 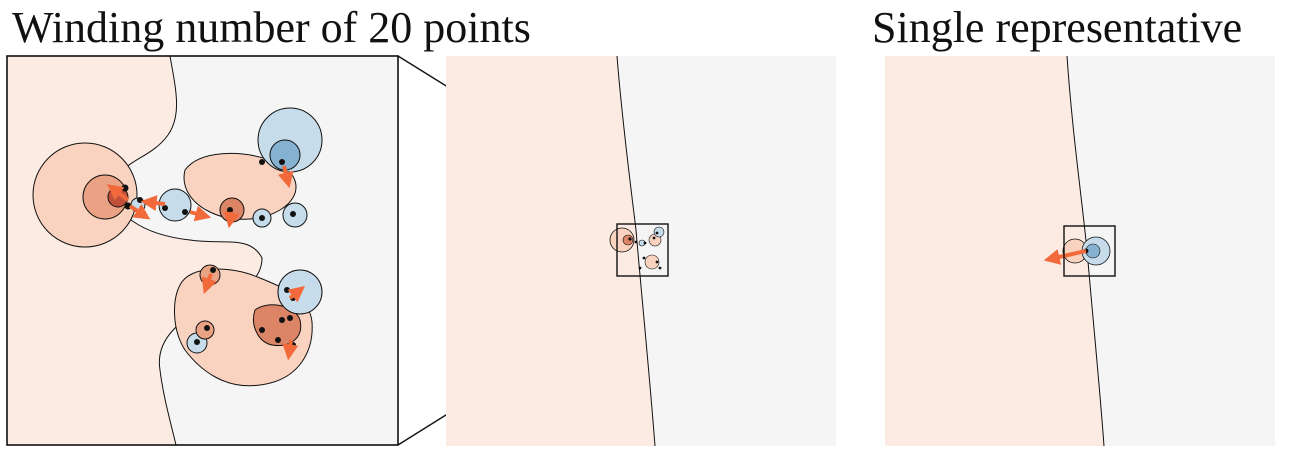 What do you see at coordinates (1065, 257) in the screenshot?
I see `representative-arrow` at bounding box center [1065, 257].